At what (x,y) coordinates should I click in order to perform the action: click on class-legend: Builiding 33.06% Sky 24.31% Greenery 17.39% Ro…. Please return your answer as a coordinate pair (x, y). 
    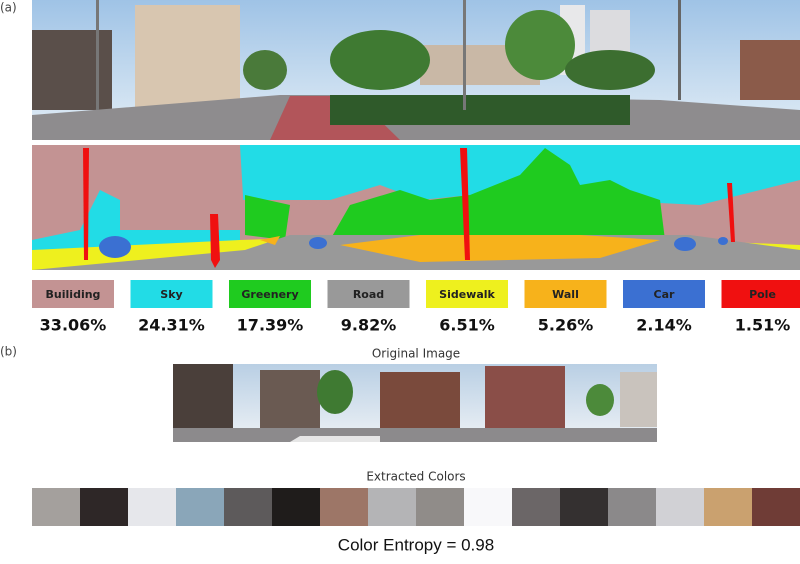
    Looking at the image, I should click on (416, 307).